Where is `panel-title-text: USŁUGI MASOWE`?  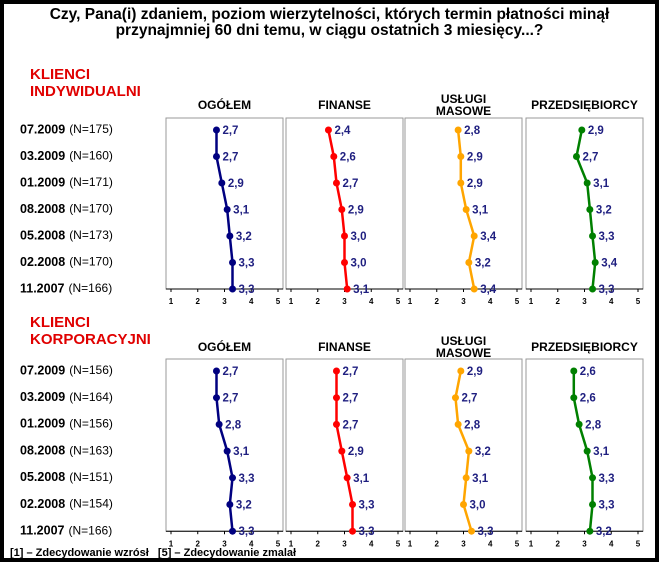 panel-title-text: USŁUGI MASOWE is located at coordinates (463, 347).